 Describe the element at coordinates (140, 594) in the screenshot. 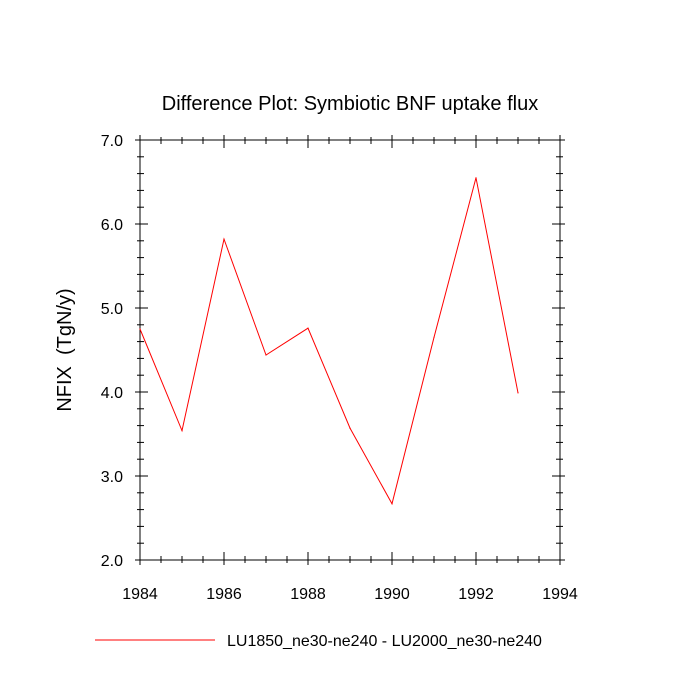

I see `x-tick-label: 1984` at that location.